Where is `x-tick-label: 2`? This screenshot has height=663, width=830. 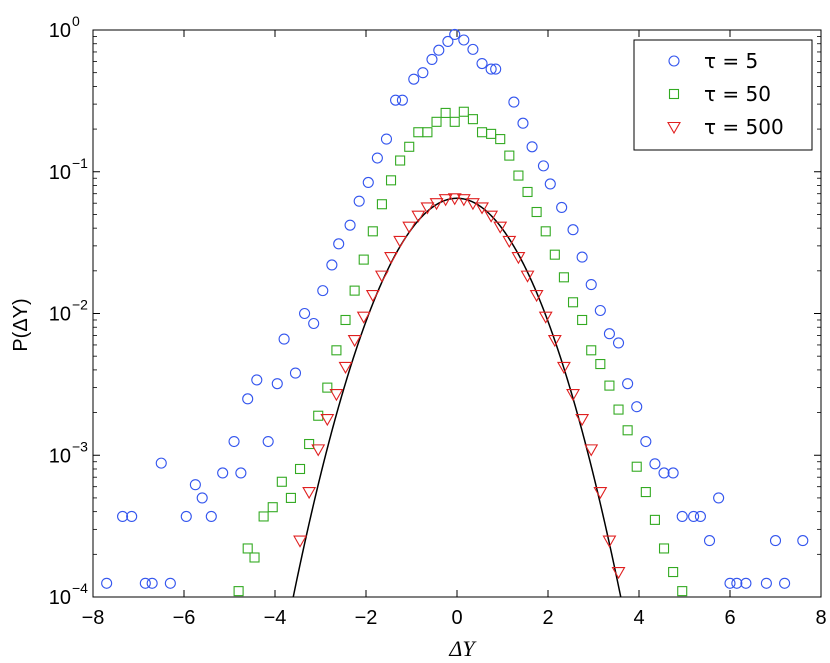 x-tick-label: 2 is located at coordinates (547, 618).